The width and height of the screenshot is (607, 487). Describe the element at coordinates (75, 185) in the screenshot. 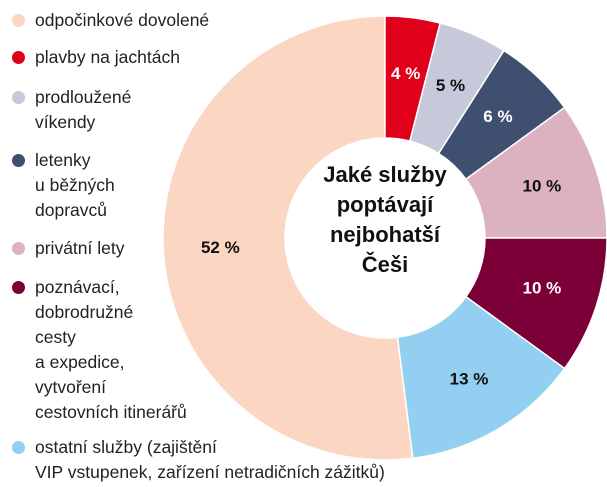

I see `legend-label: letenky u běžných dopravců` at that location.